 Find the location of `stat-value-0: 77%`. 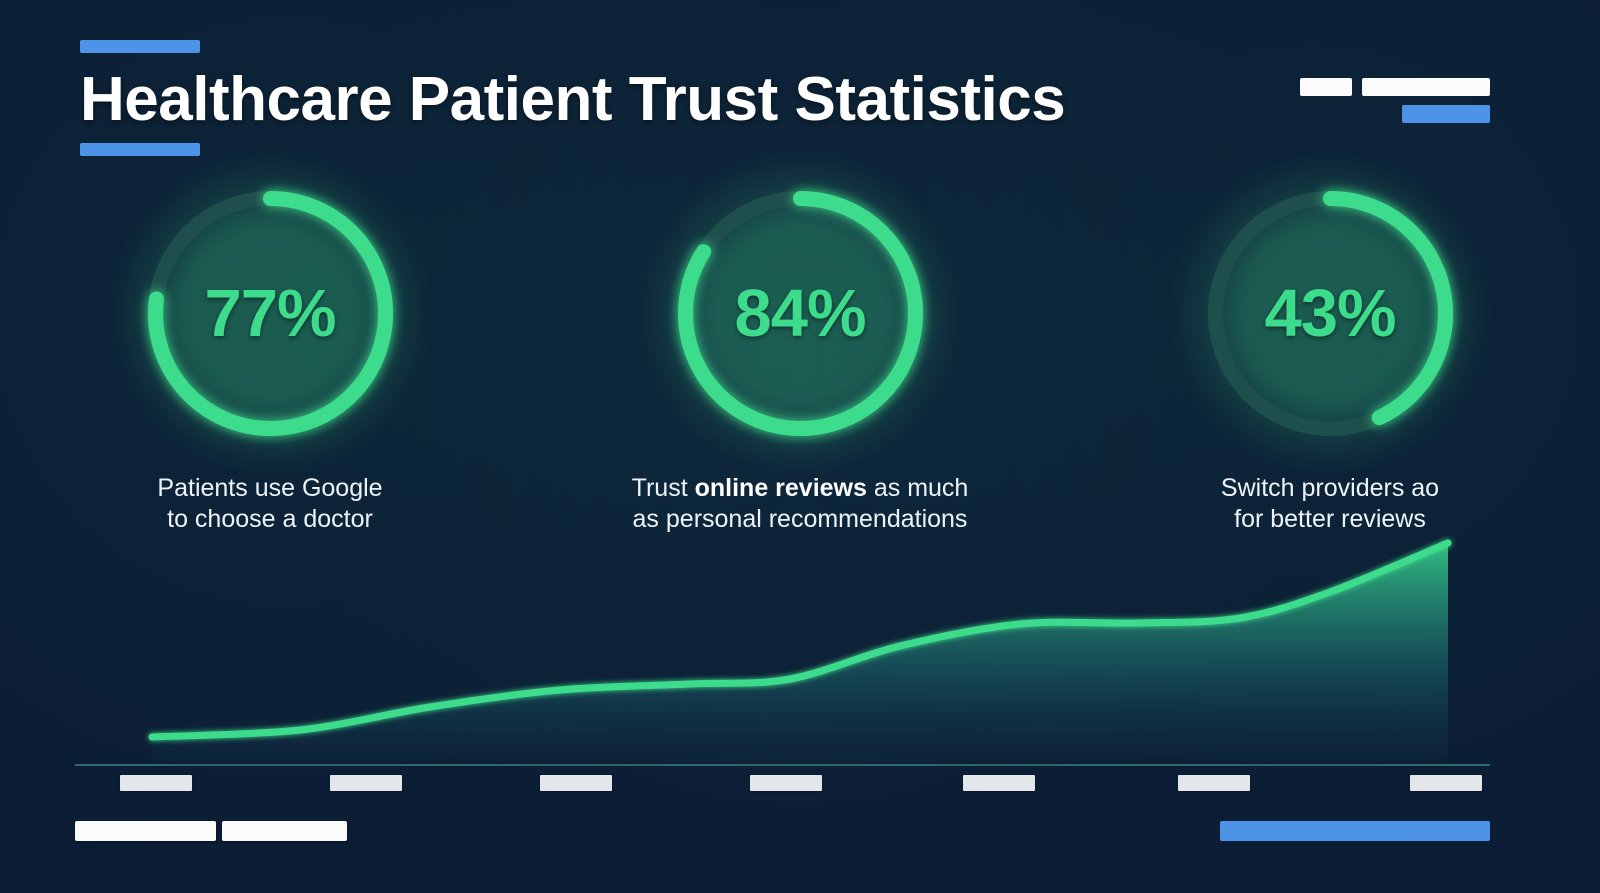

stat-value-0: 77% is located at coordinates (270, 313).